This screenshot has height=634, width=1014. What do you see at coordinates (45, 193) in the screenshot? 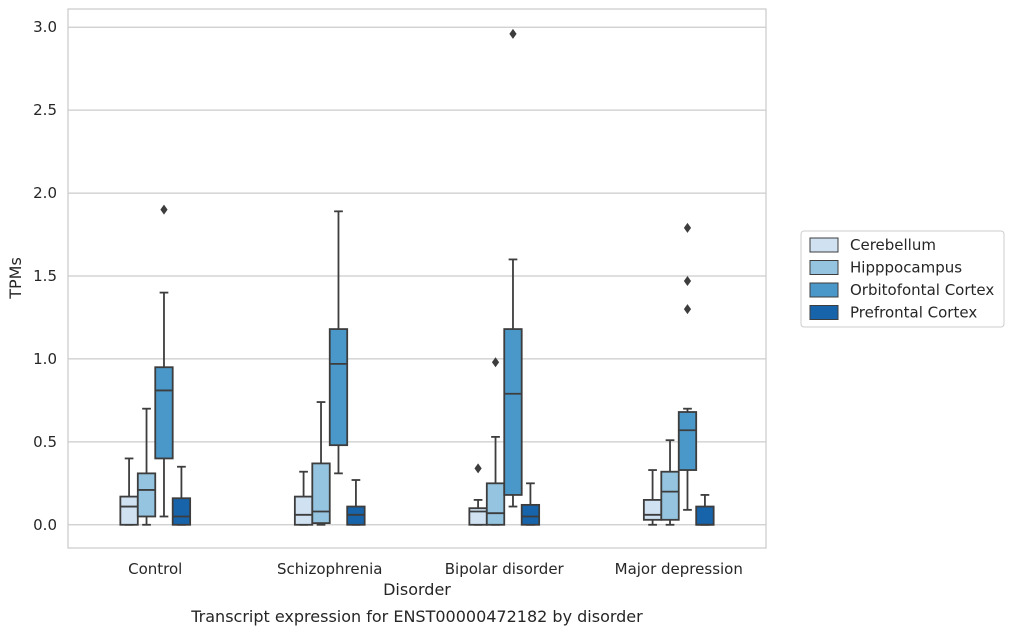
I see `y-tick-label: 2.0` at bounding box center [45, 193].